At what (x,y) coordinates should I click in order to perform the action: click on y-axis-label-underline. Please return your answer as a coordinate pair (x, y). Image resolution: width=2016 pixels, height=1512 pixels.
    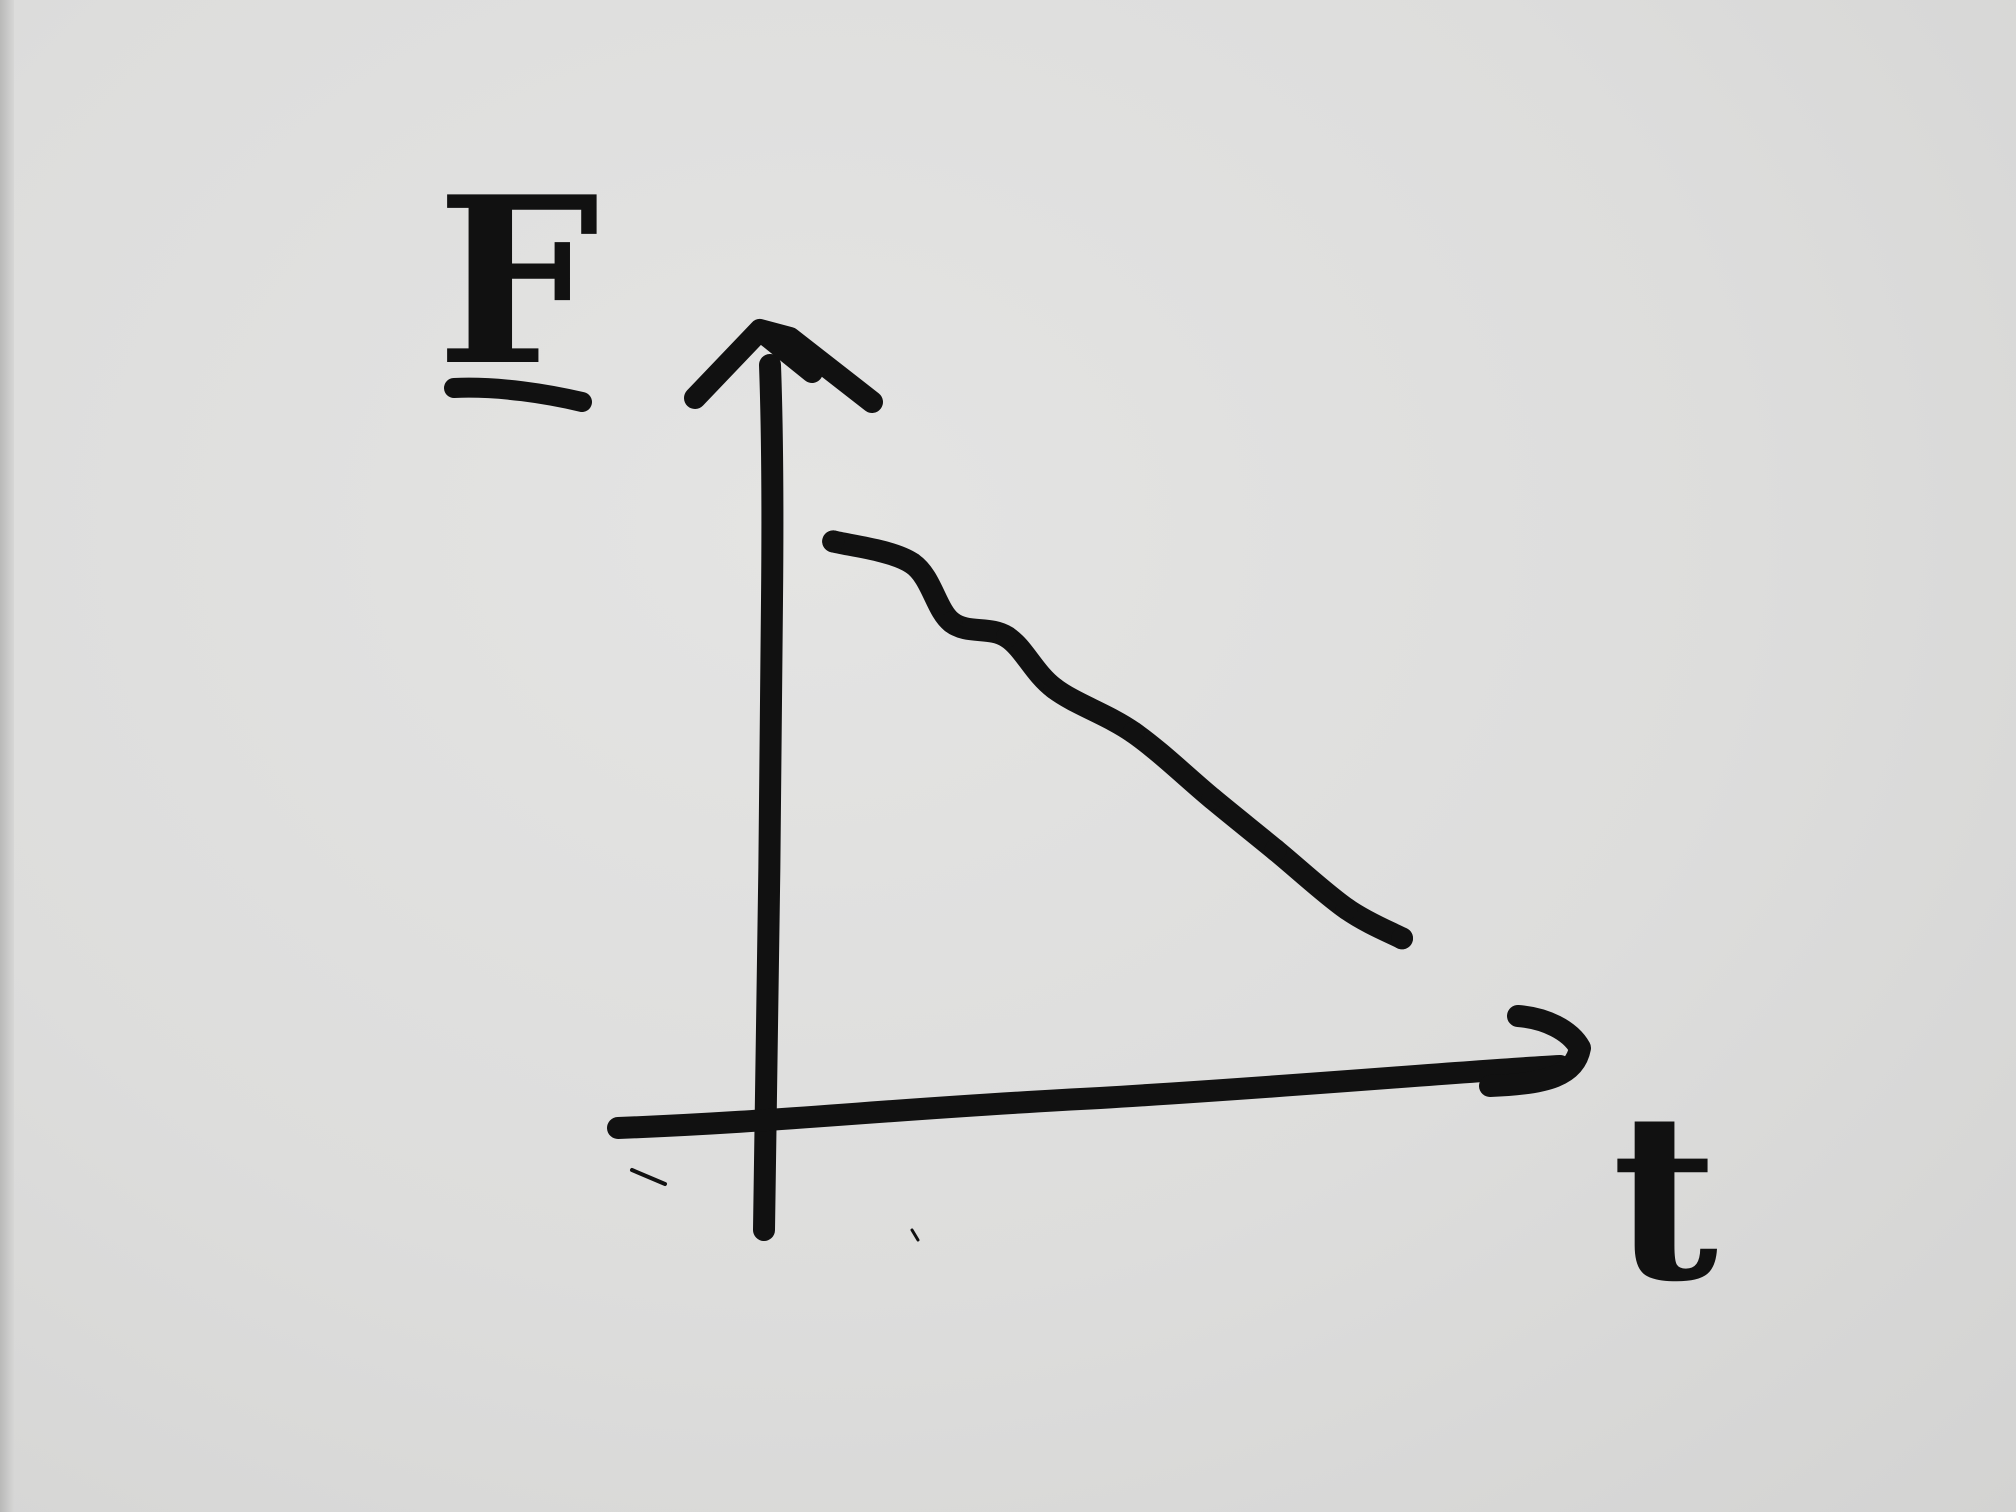
    Looking at the image, I should click on (518, 394).